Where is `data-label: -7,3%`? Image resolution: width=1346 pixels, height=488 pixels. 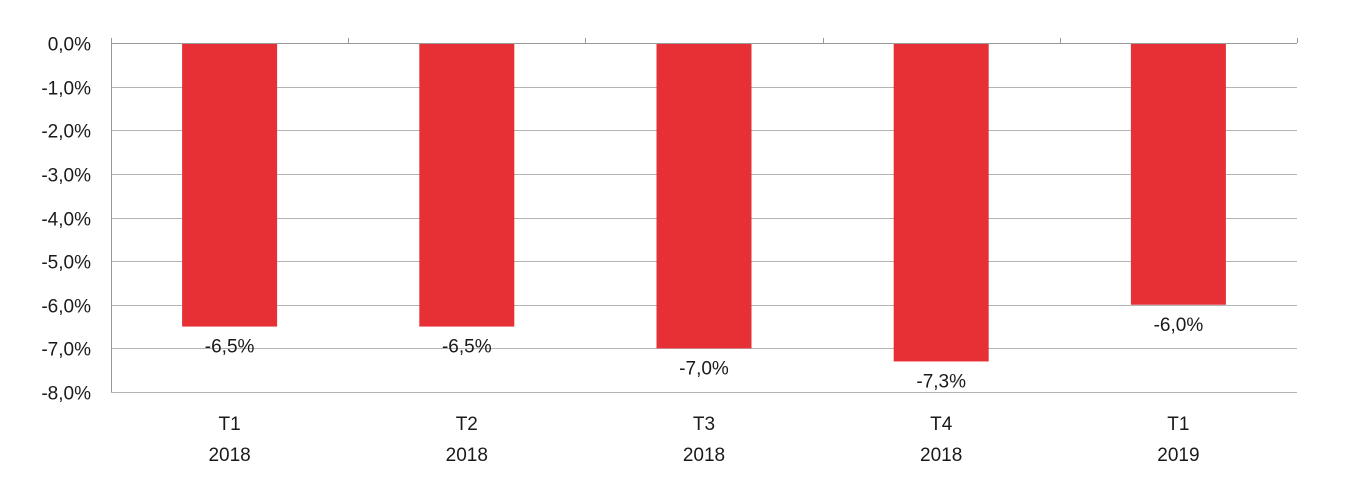 data-label: -7,3% is located at coordinates (941, 381).